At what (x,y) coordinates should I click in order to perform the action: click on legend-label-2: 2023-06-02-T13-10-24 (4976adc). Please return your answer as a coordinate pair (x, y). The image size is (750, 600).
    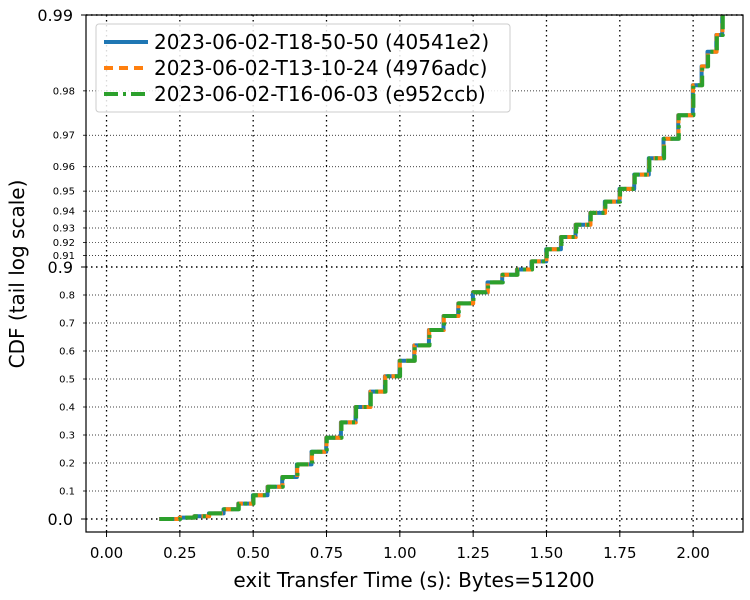
    Looking at the image, I should click on (320, 68).